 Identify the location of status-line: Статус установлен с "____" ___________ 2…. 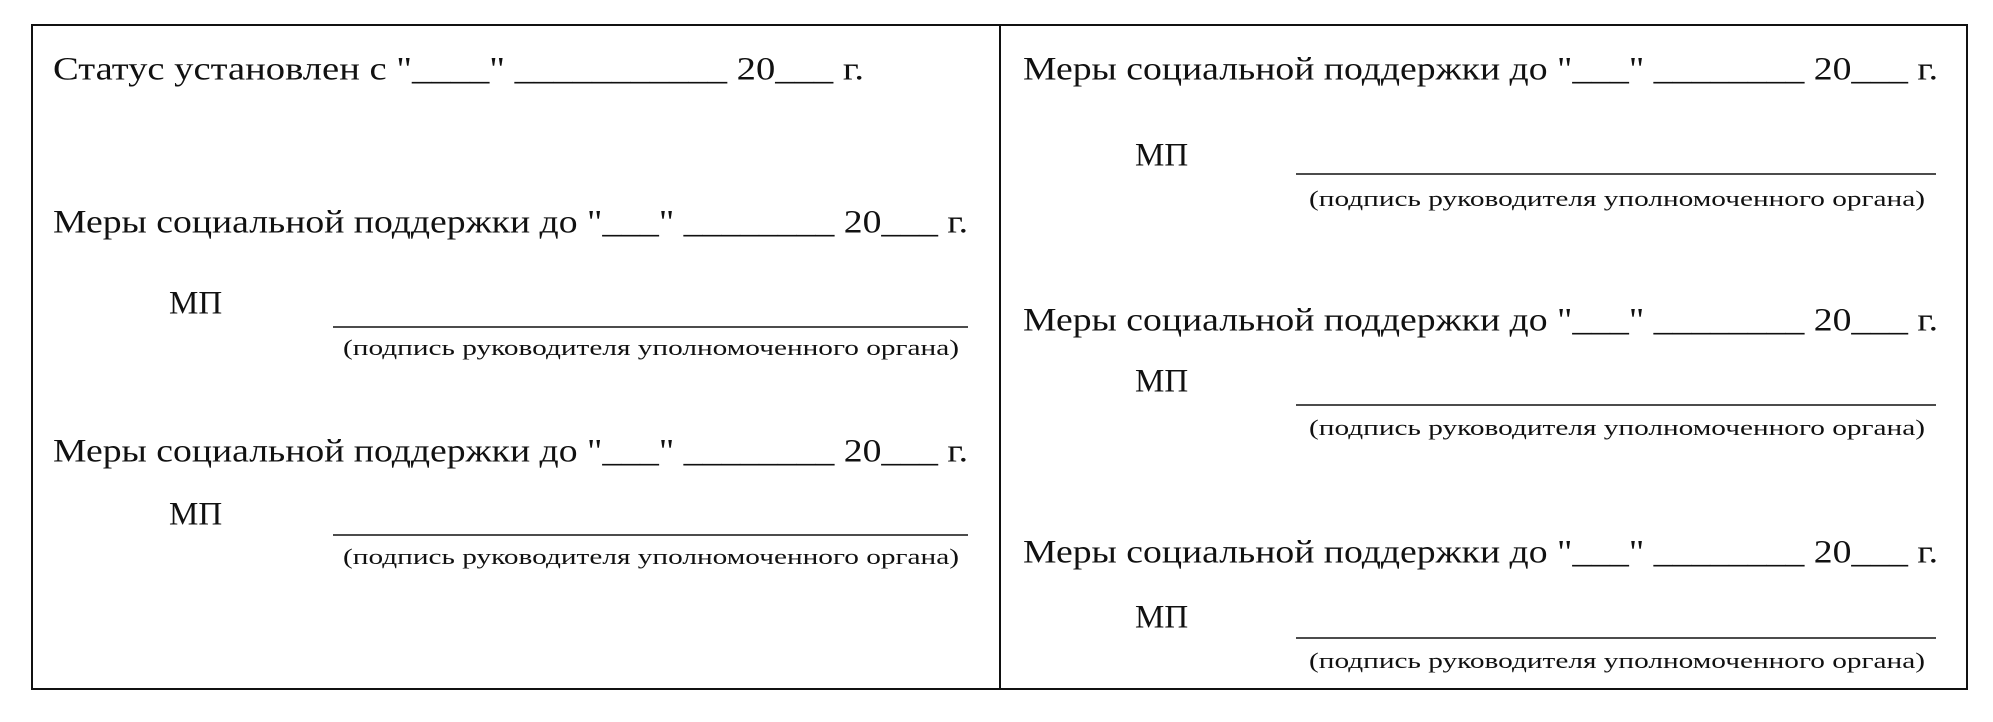
(458, 70).